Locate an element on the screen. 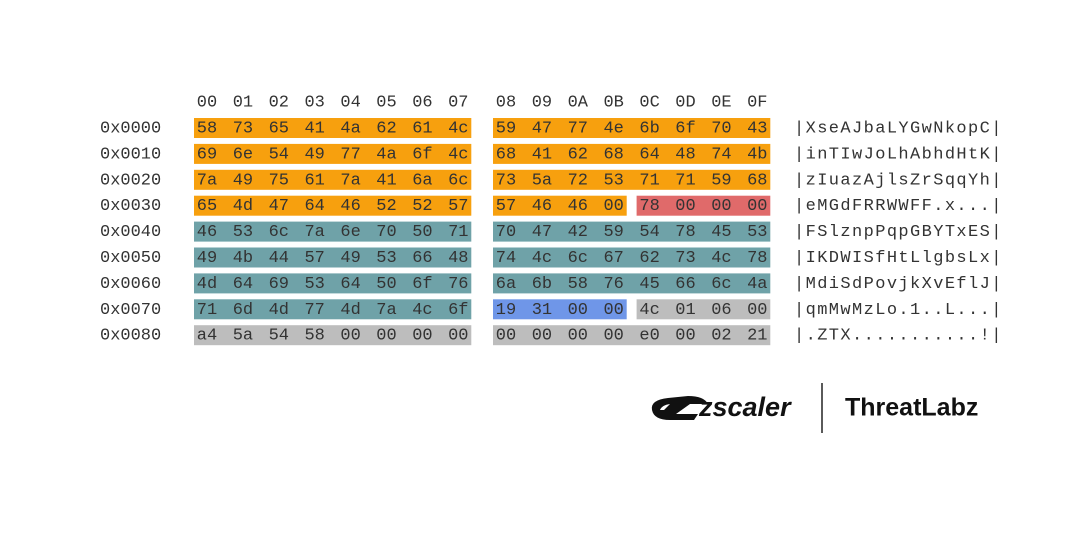 Image resolution: width=1080 pixels, height=544 pixels. hex-byte: 76 is located at coordinates (458, 284).